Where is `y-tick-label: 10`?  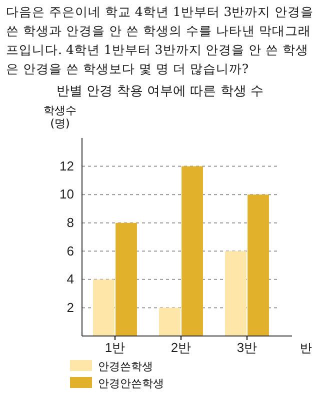
y-tick-label: 10 is located at coordinates (67, 194).